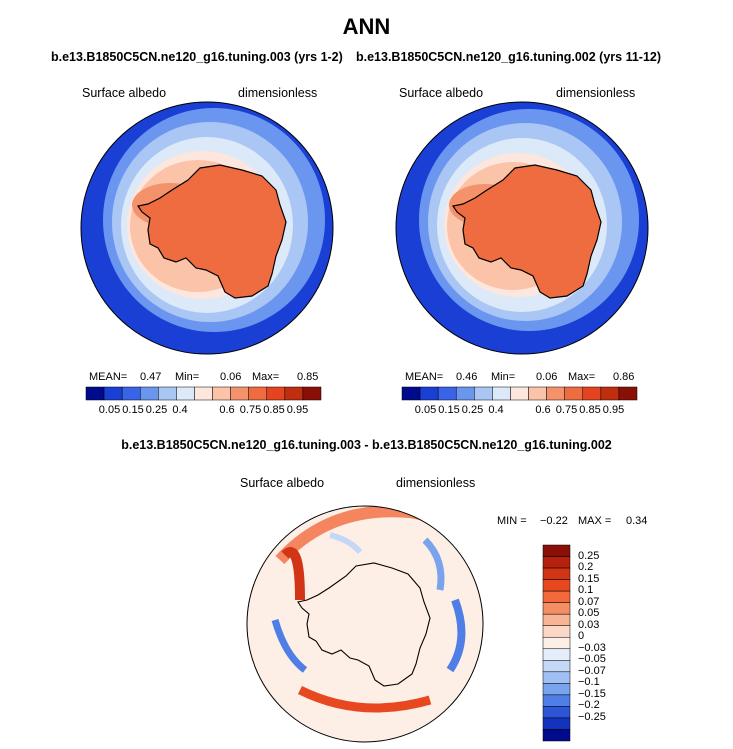  Describe the element at coordinates (566, 410) in the screenshot. I see `panel2-colorbar-tick: 0.75` at that location.